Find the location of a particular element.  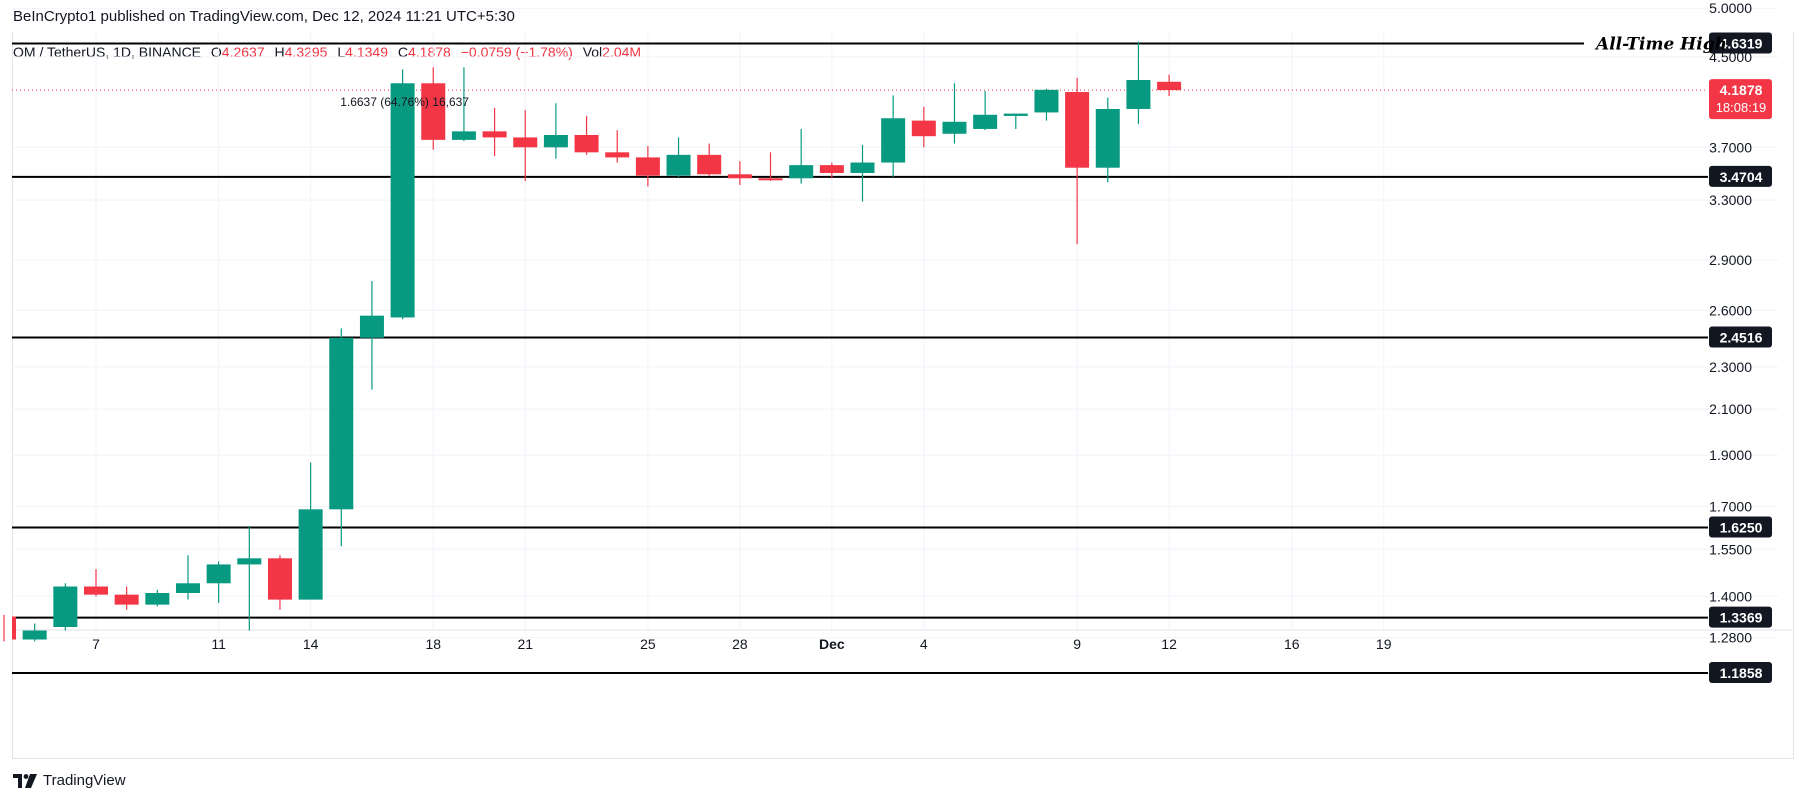

y-tick-label: 1.2800 is located at coordinates (1730, 638).